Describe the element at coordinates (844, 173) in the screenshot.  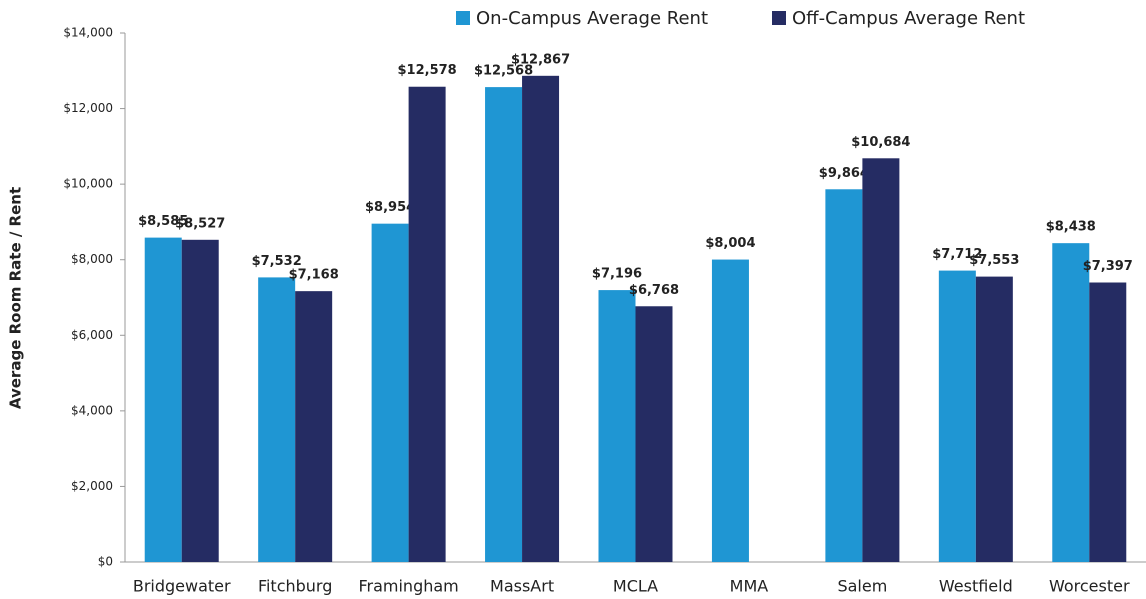
I see `value-label: $9,864` at that location.